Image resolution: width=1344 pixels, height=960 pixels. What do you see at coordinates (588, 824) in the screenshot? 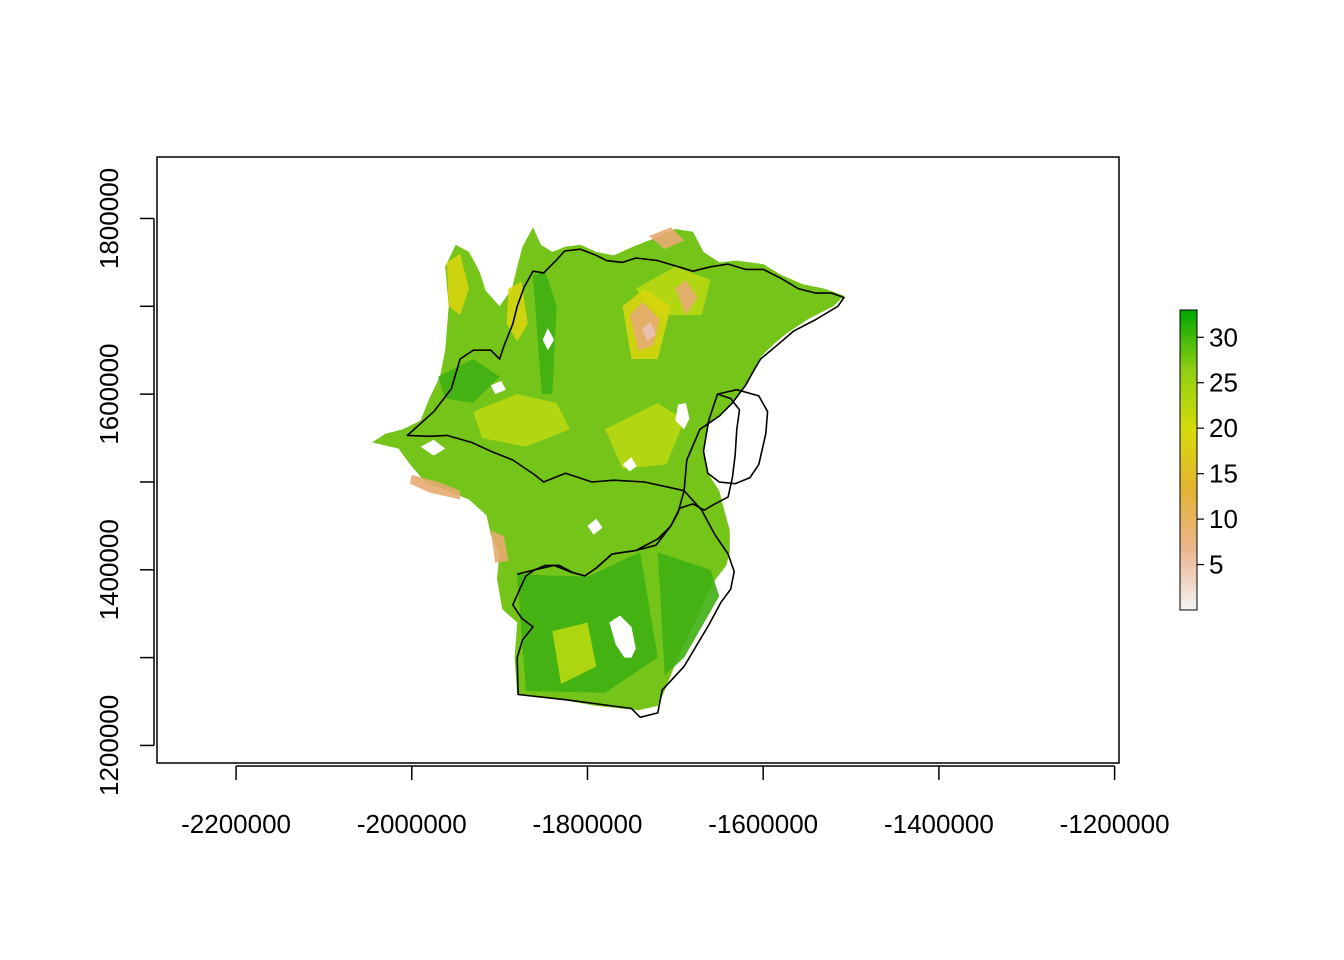
I see `x-tick-label: -1800000` at bounding box center [588, 824].